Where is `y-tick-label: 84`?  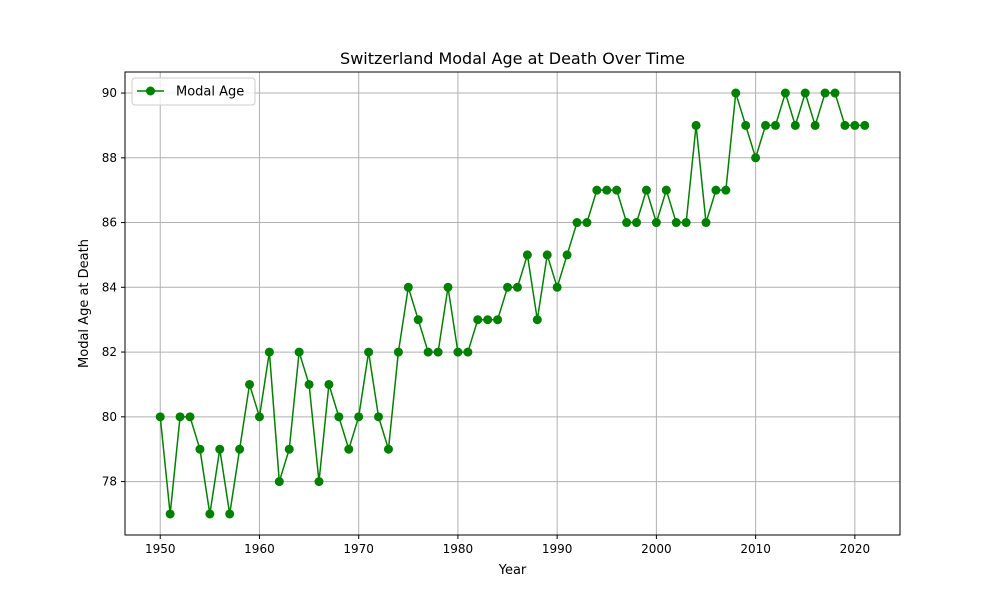 y-tick-label: 84 is located at coordinates (109, 287).